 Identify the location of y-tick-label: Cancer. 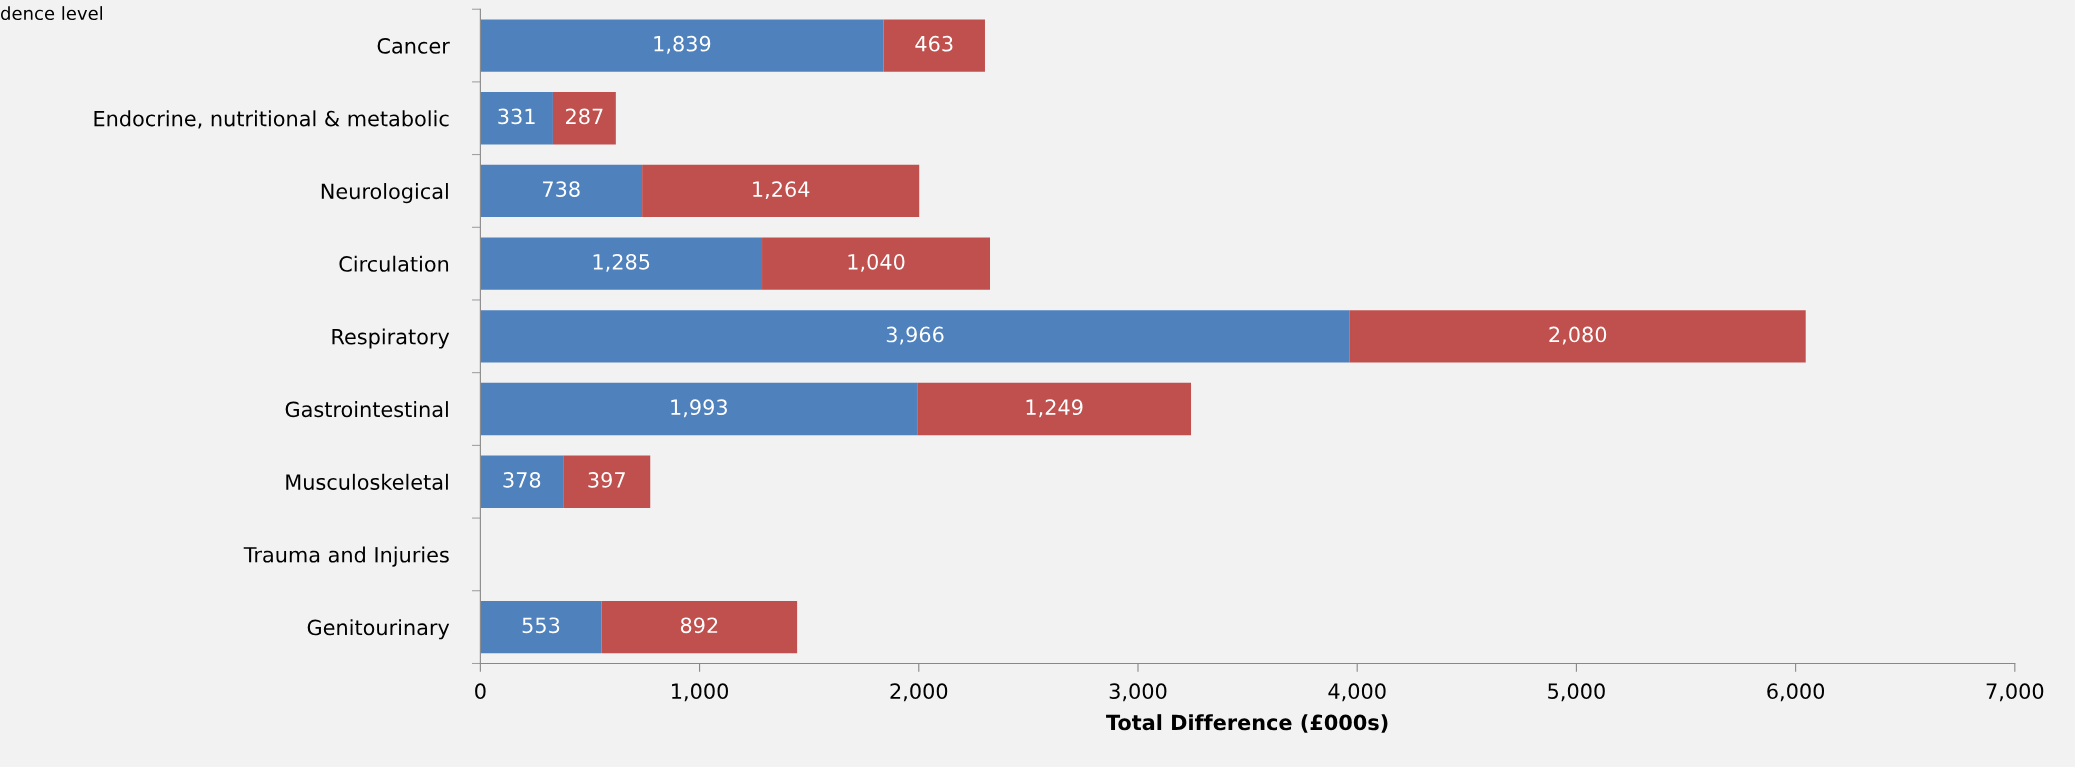
(413, 46).